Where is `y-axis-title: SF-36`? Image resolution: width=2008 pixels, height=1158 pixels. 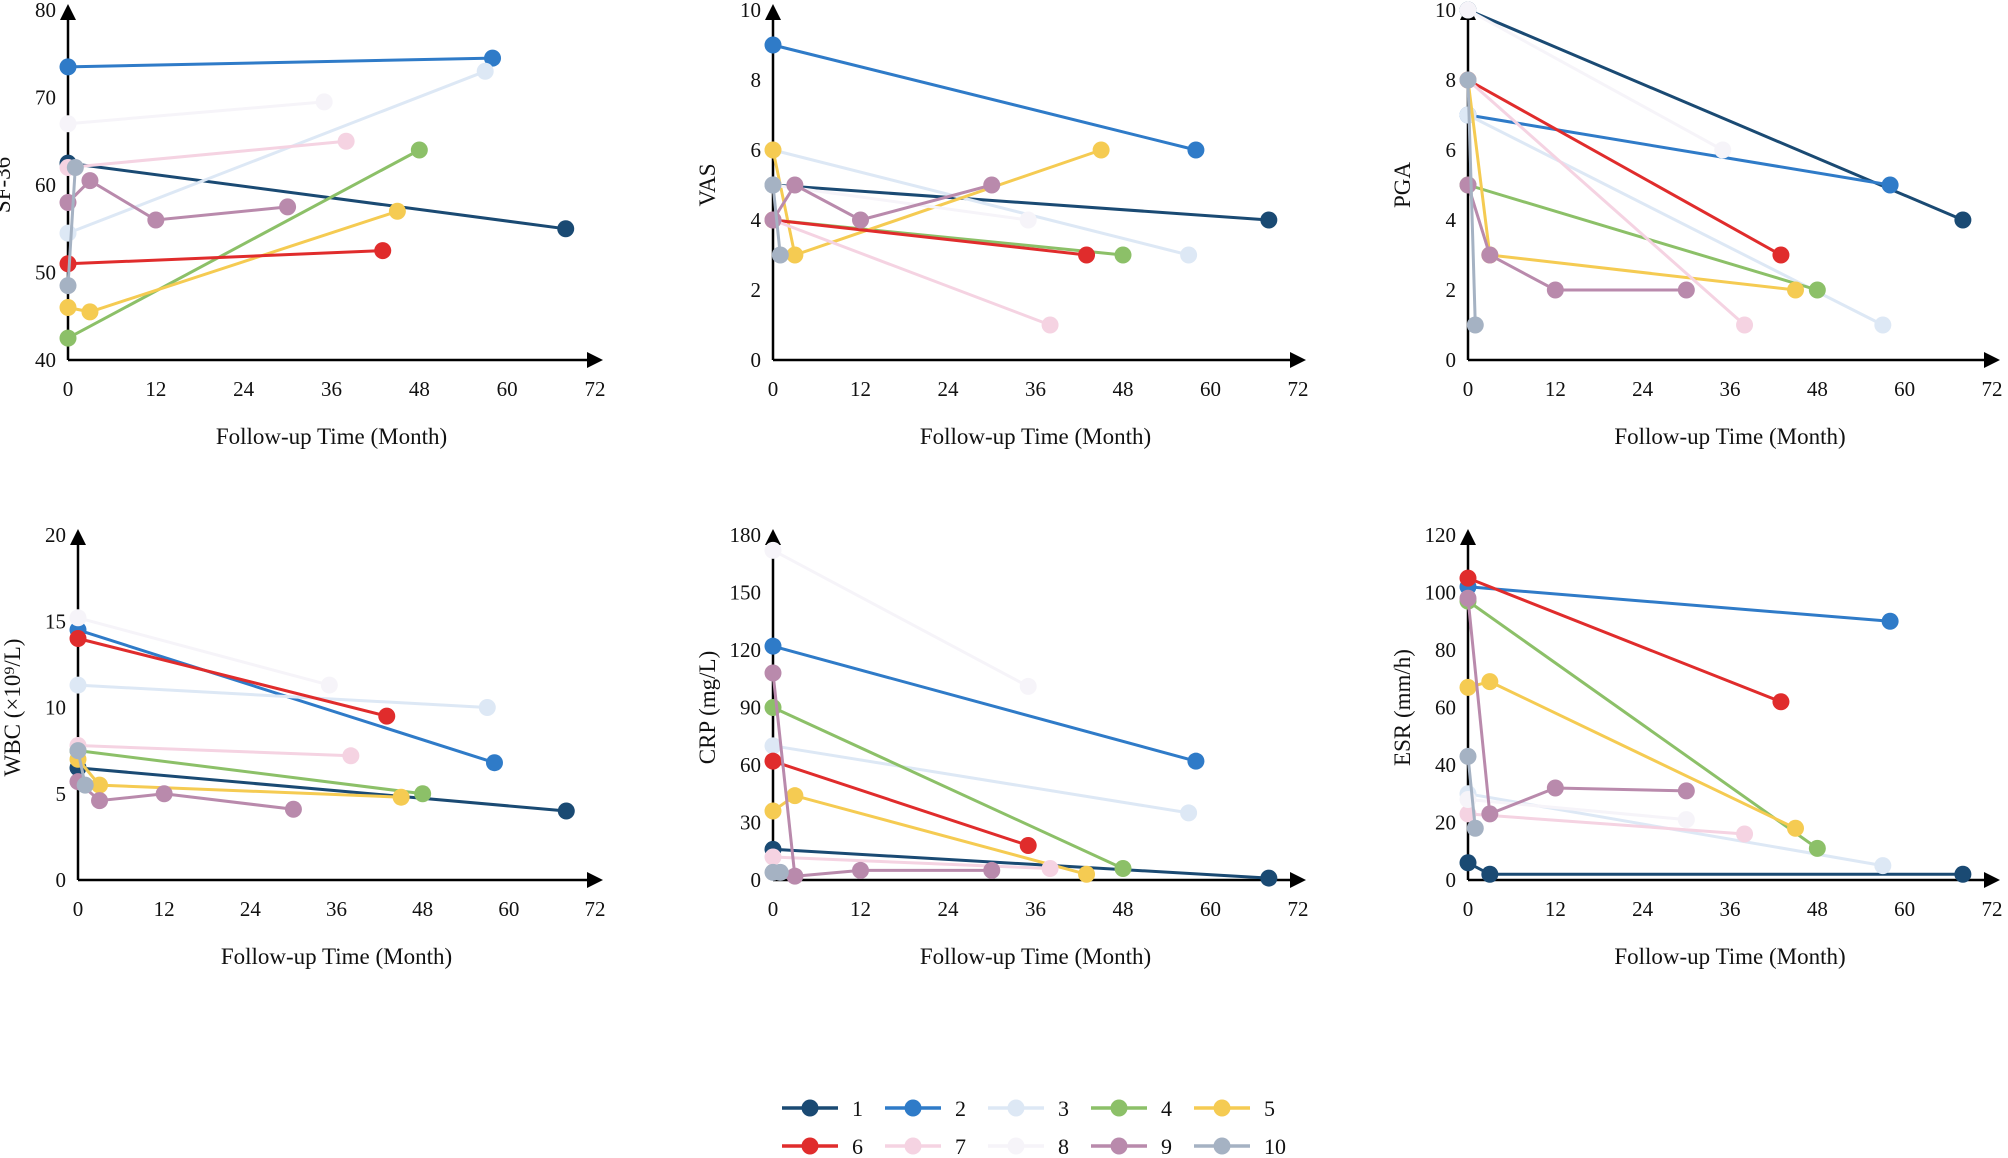 y-axis-title: SF-36 is located at coordinates (7, 185).